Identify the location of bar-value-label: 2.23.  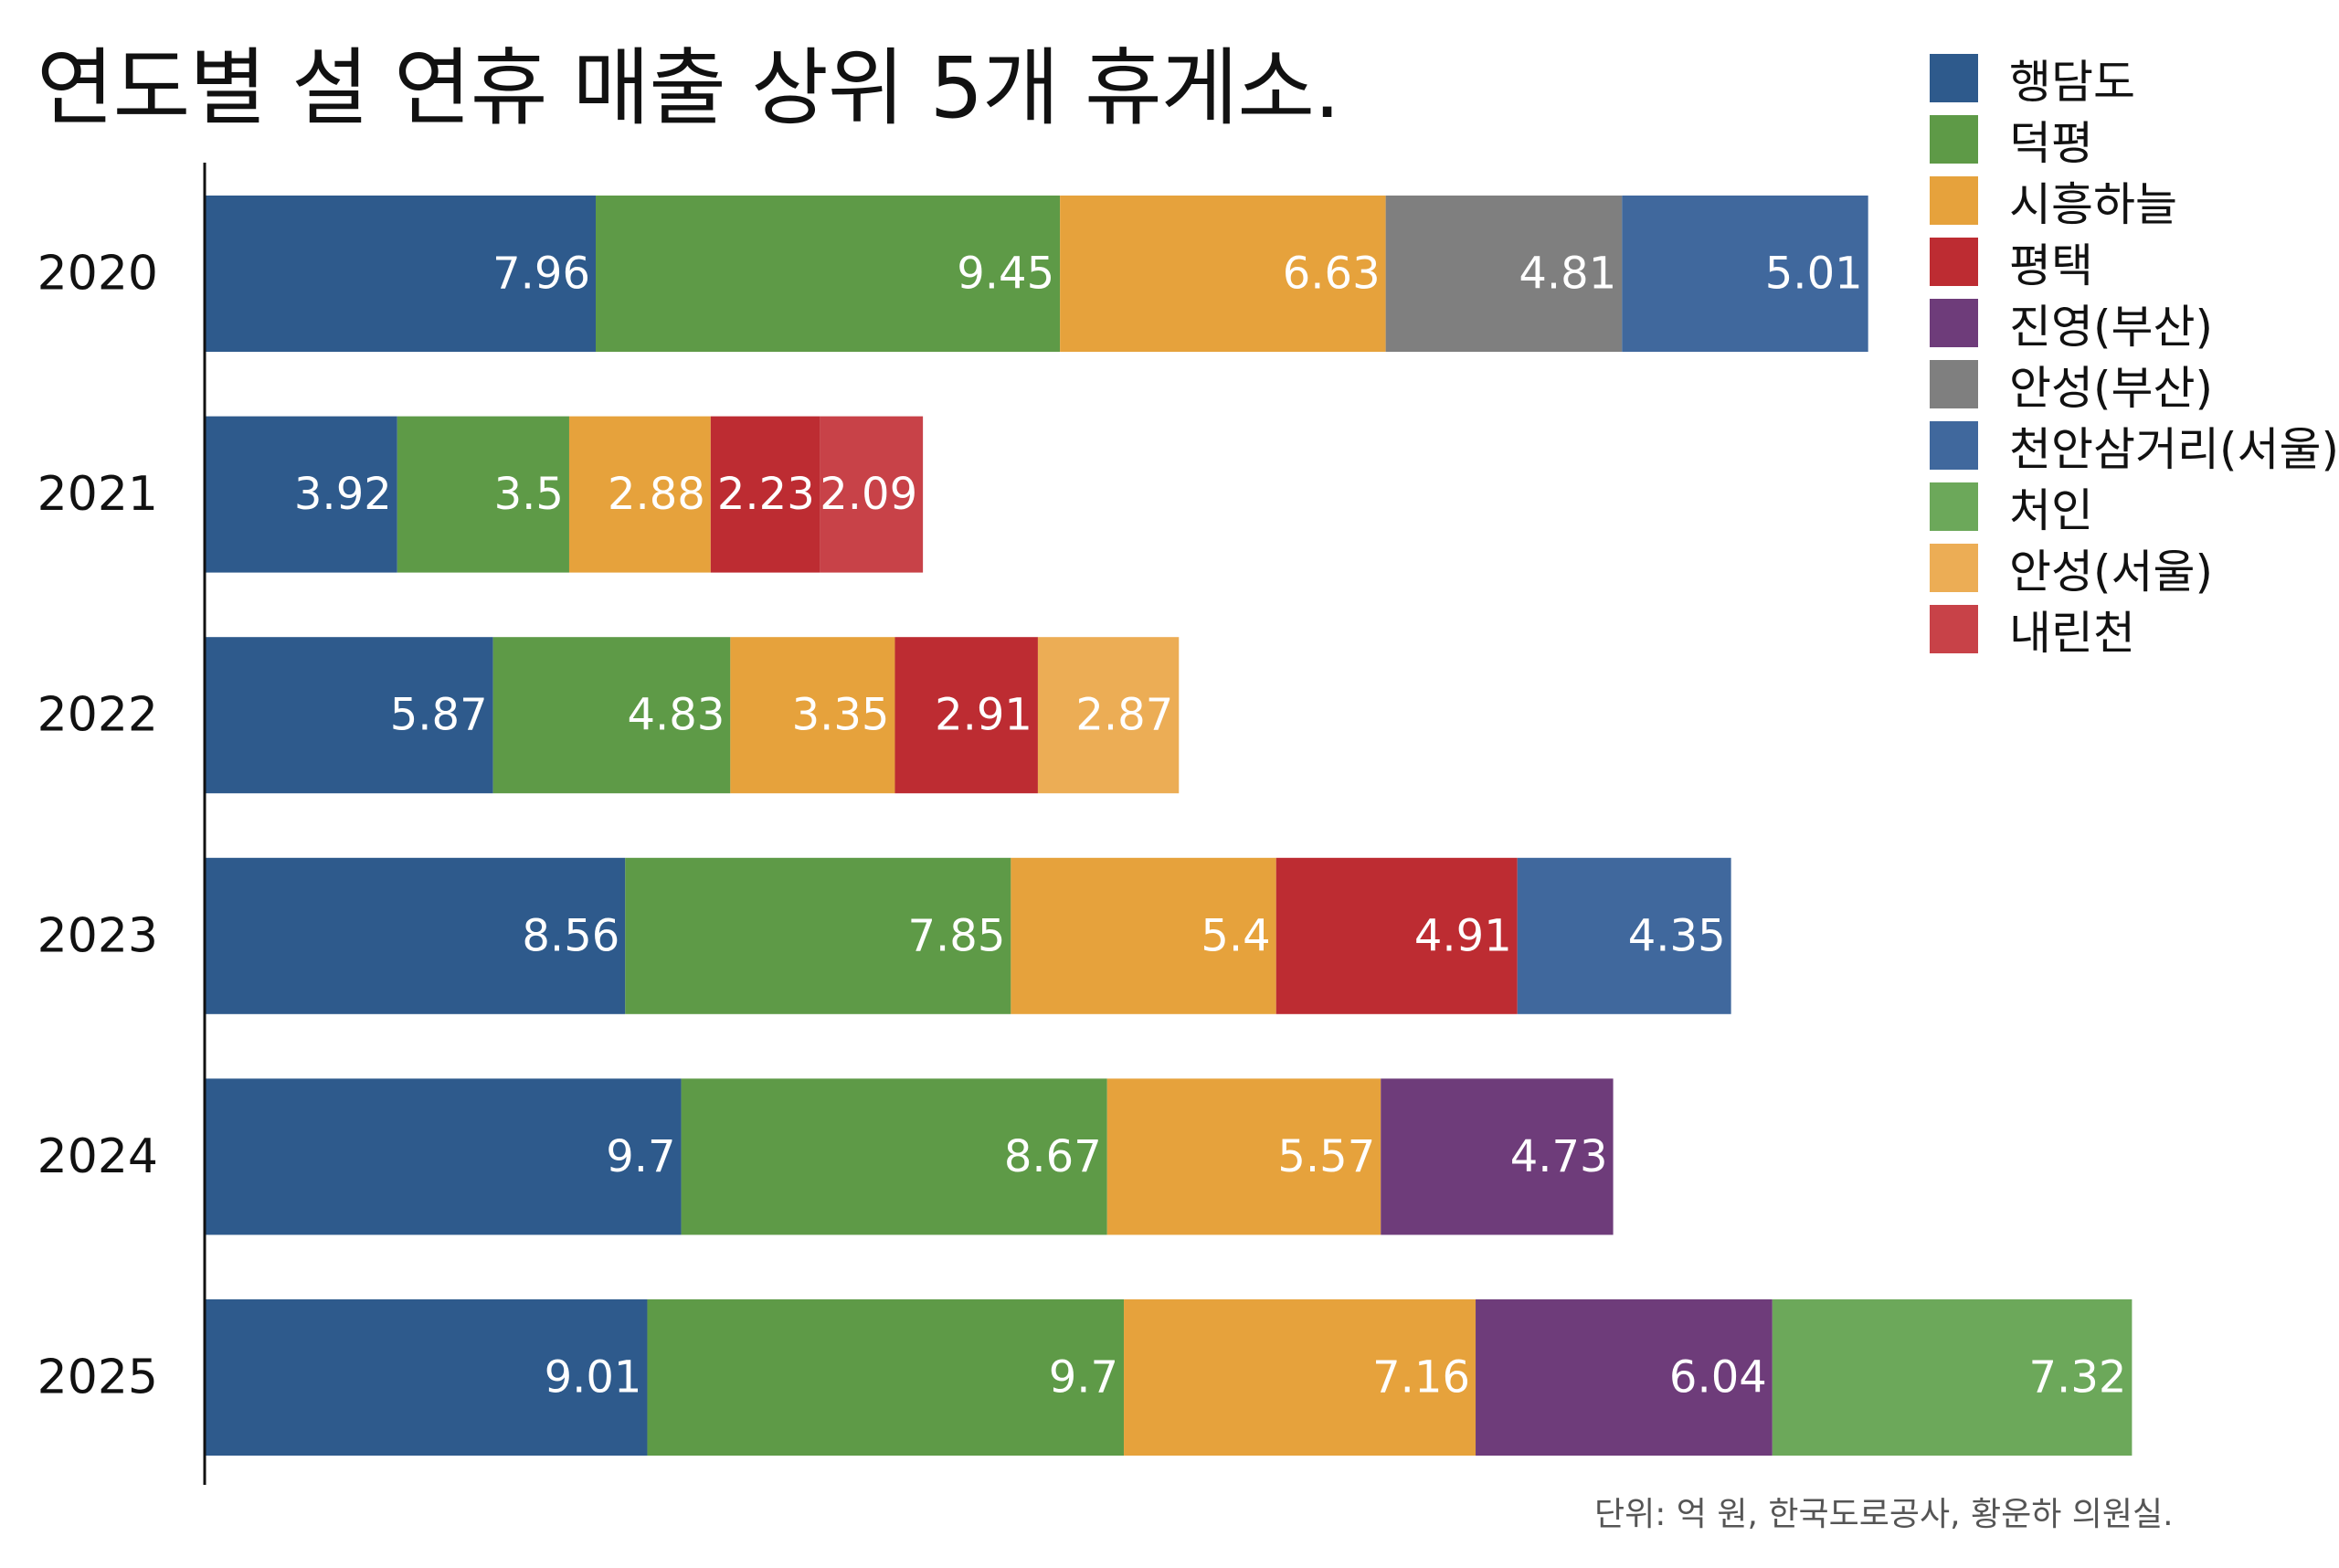
(766, 495).